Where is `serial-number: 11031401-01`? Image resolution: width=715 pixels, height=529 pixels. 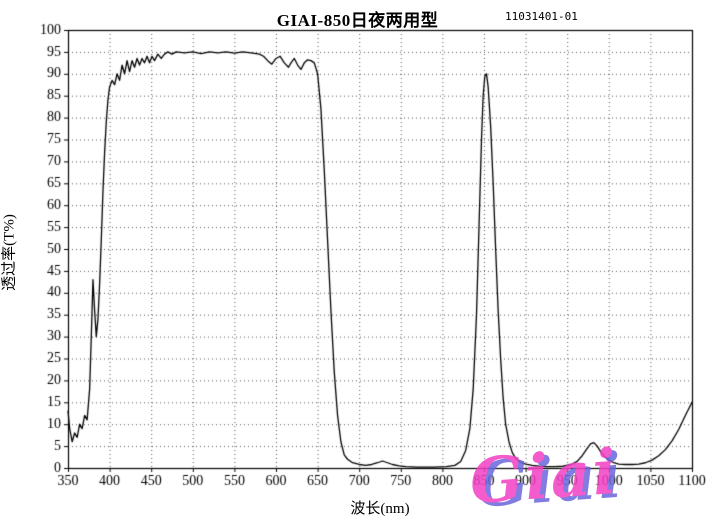 serial-number: 11031401-01 is located at coordinates (541, 16).